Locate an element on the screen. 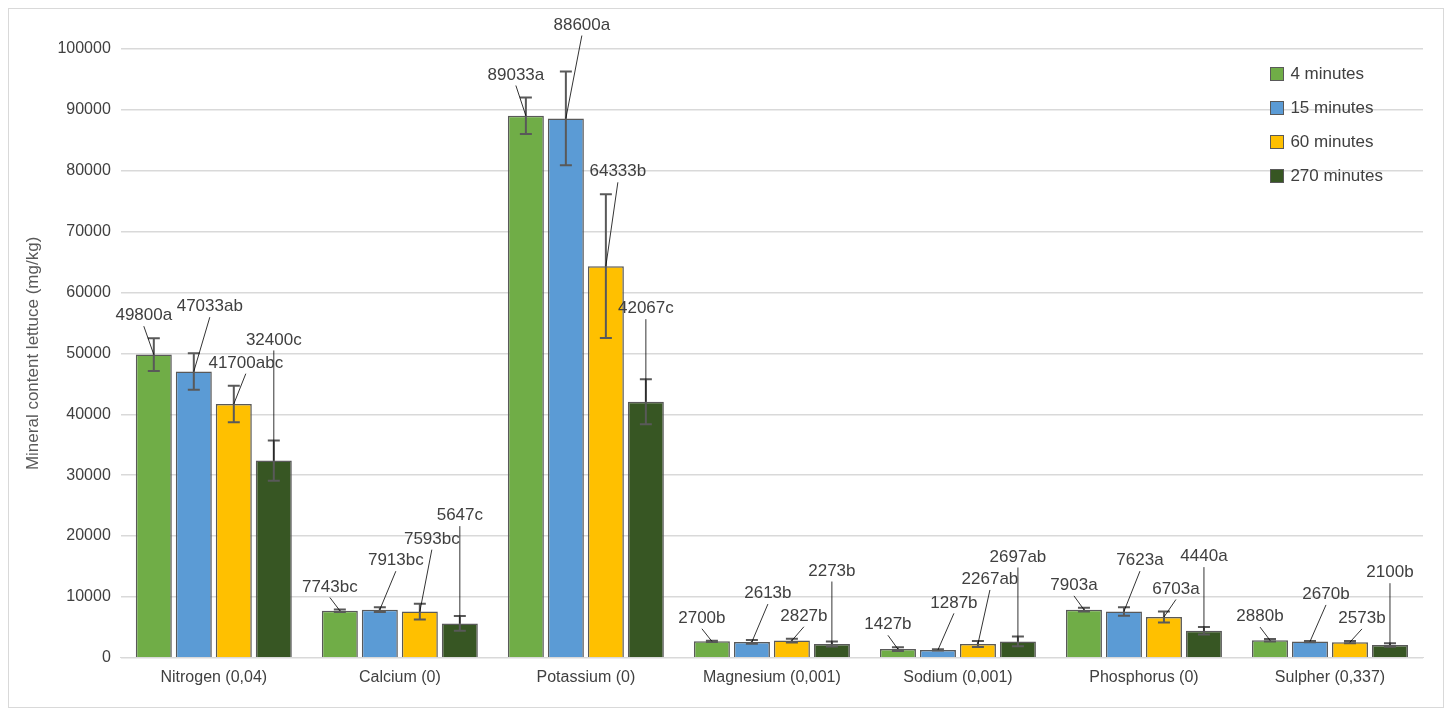 The width and height of the screenshot is (1452, 716). y-tick-label: 10000 is located at coordinates (88, 596).